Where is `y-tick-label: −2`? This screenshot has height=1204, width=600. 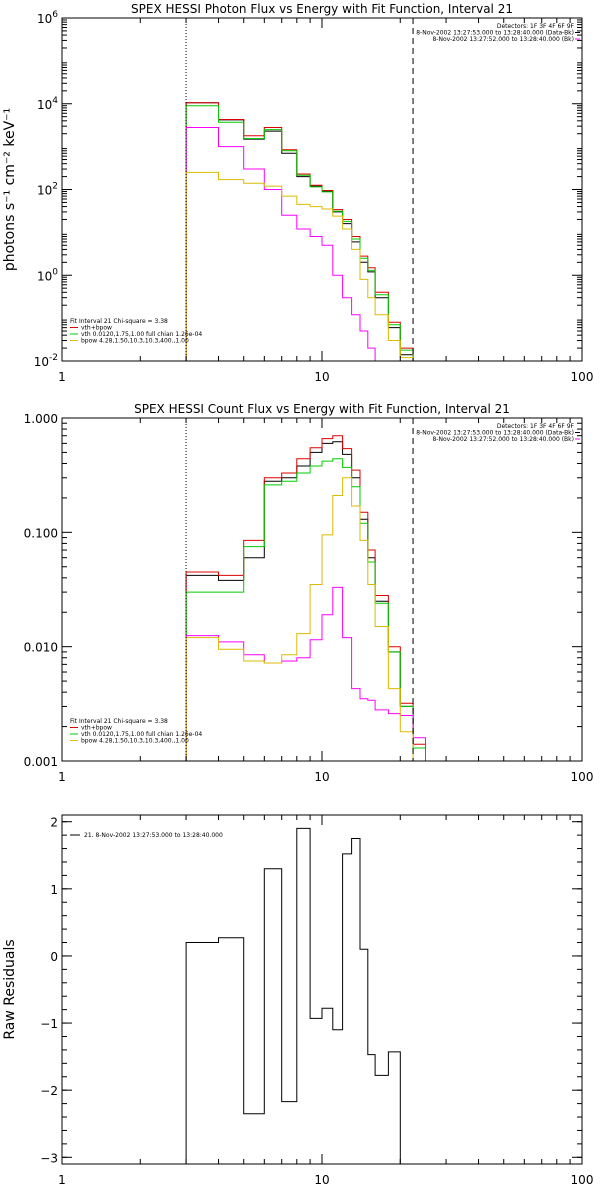 y-tick-label: −2 is located at coordinates (49, 1091).